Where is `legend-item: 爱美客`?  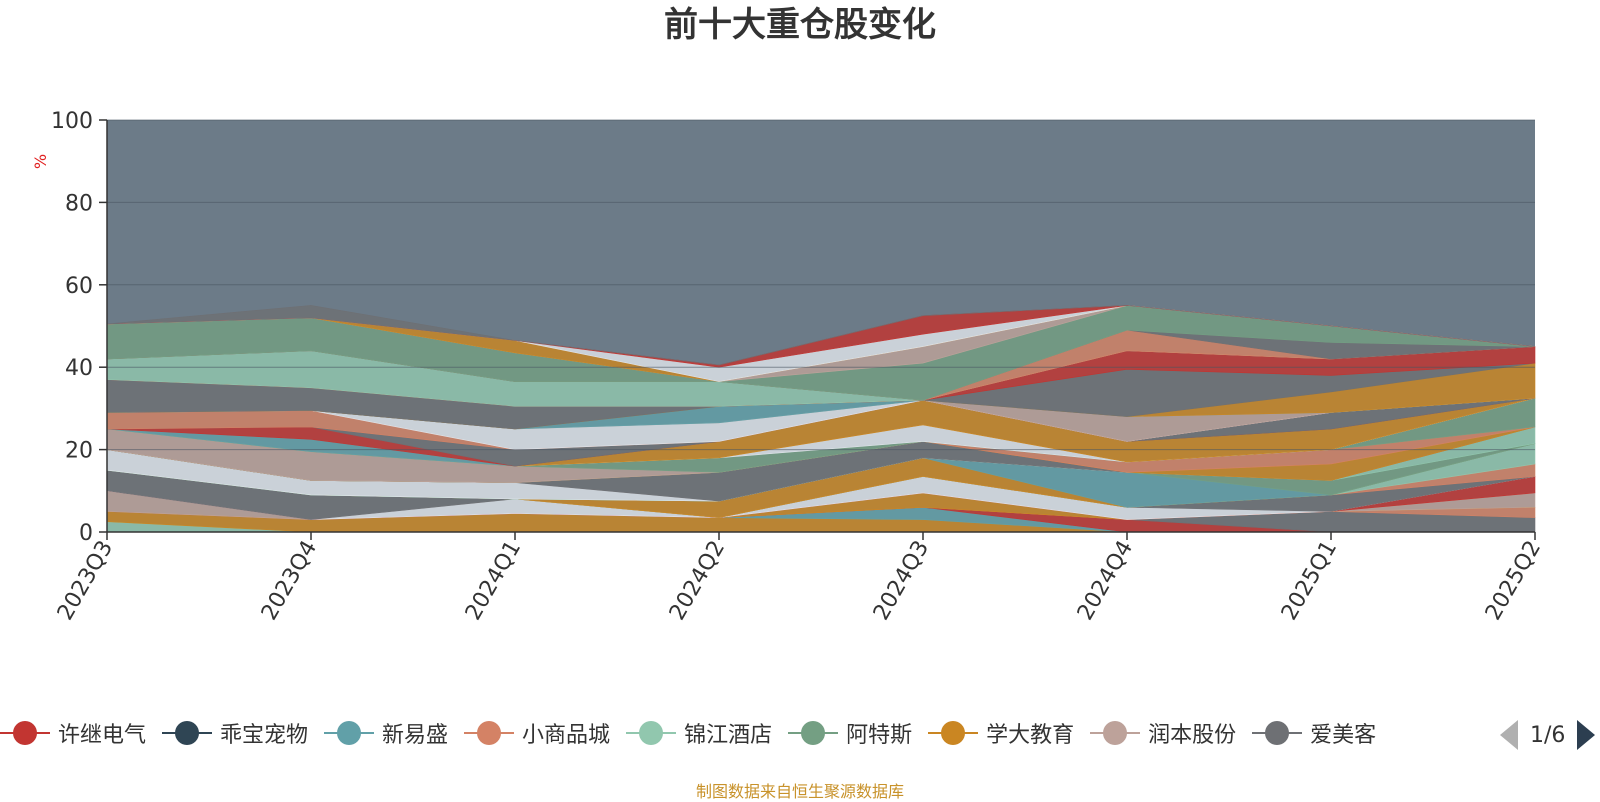
legend-item: 爱美客 is located at coordinates (1314, 733).